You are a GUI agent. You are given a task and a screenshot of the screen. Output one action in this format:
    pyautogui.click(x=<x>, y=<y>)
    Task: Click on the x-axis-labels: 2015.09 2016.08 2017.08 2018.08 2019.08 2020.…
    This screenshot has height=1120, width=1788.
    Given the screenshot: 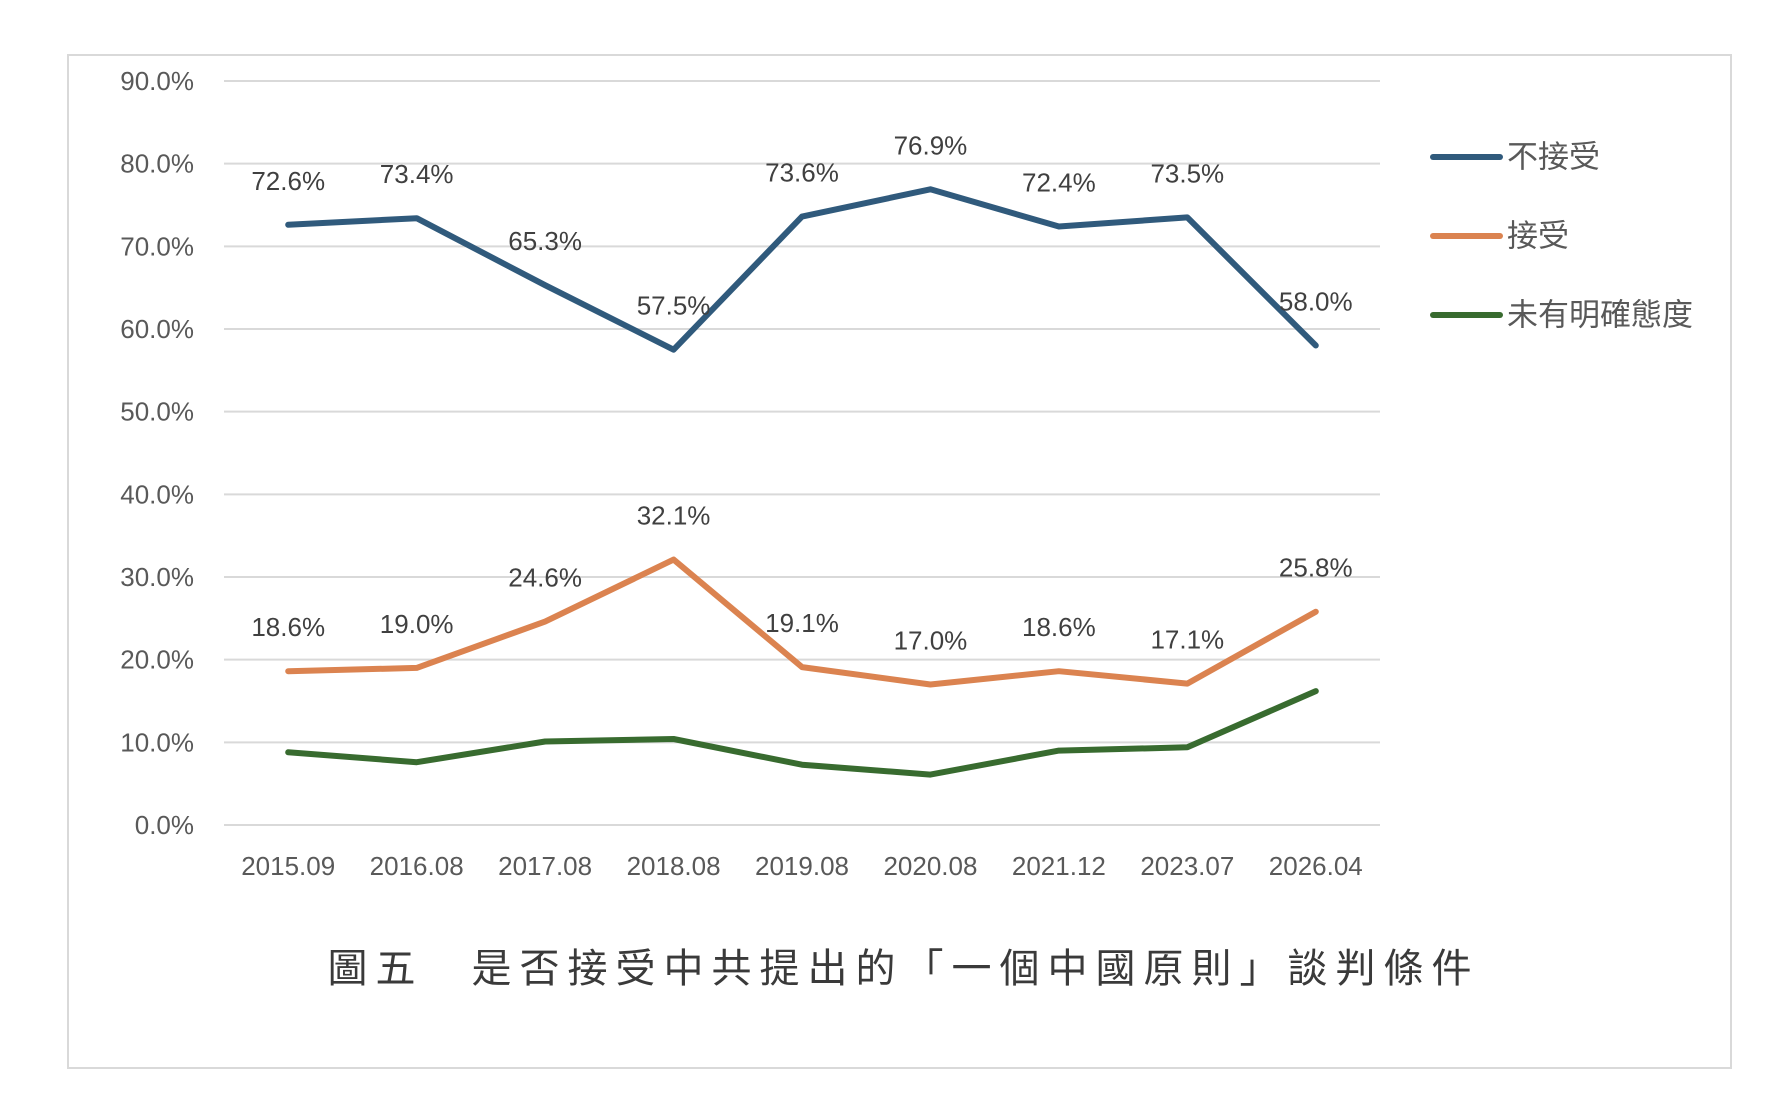 What is the action you would take?
    pyautogui.click(x=802, y=866)
    